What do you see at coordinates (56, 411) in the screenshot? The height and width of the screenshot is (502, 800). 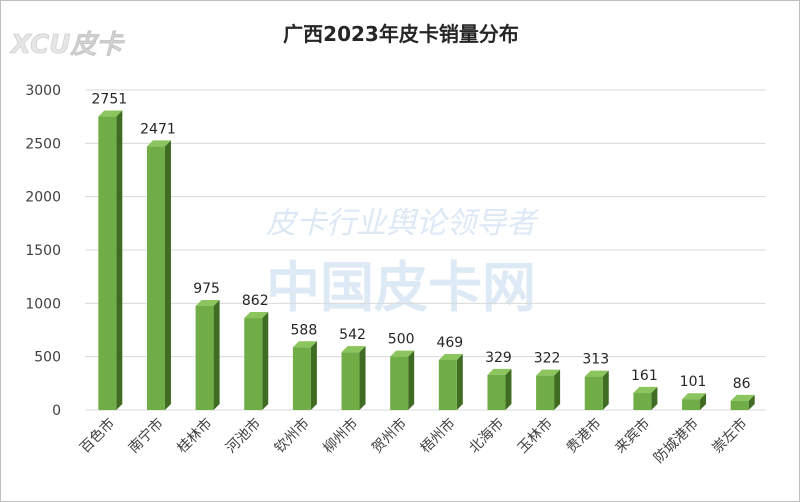 I see `y-tick-label: 0` at bounding box center [56, 411].